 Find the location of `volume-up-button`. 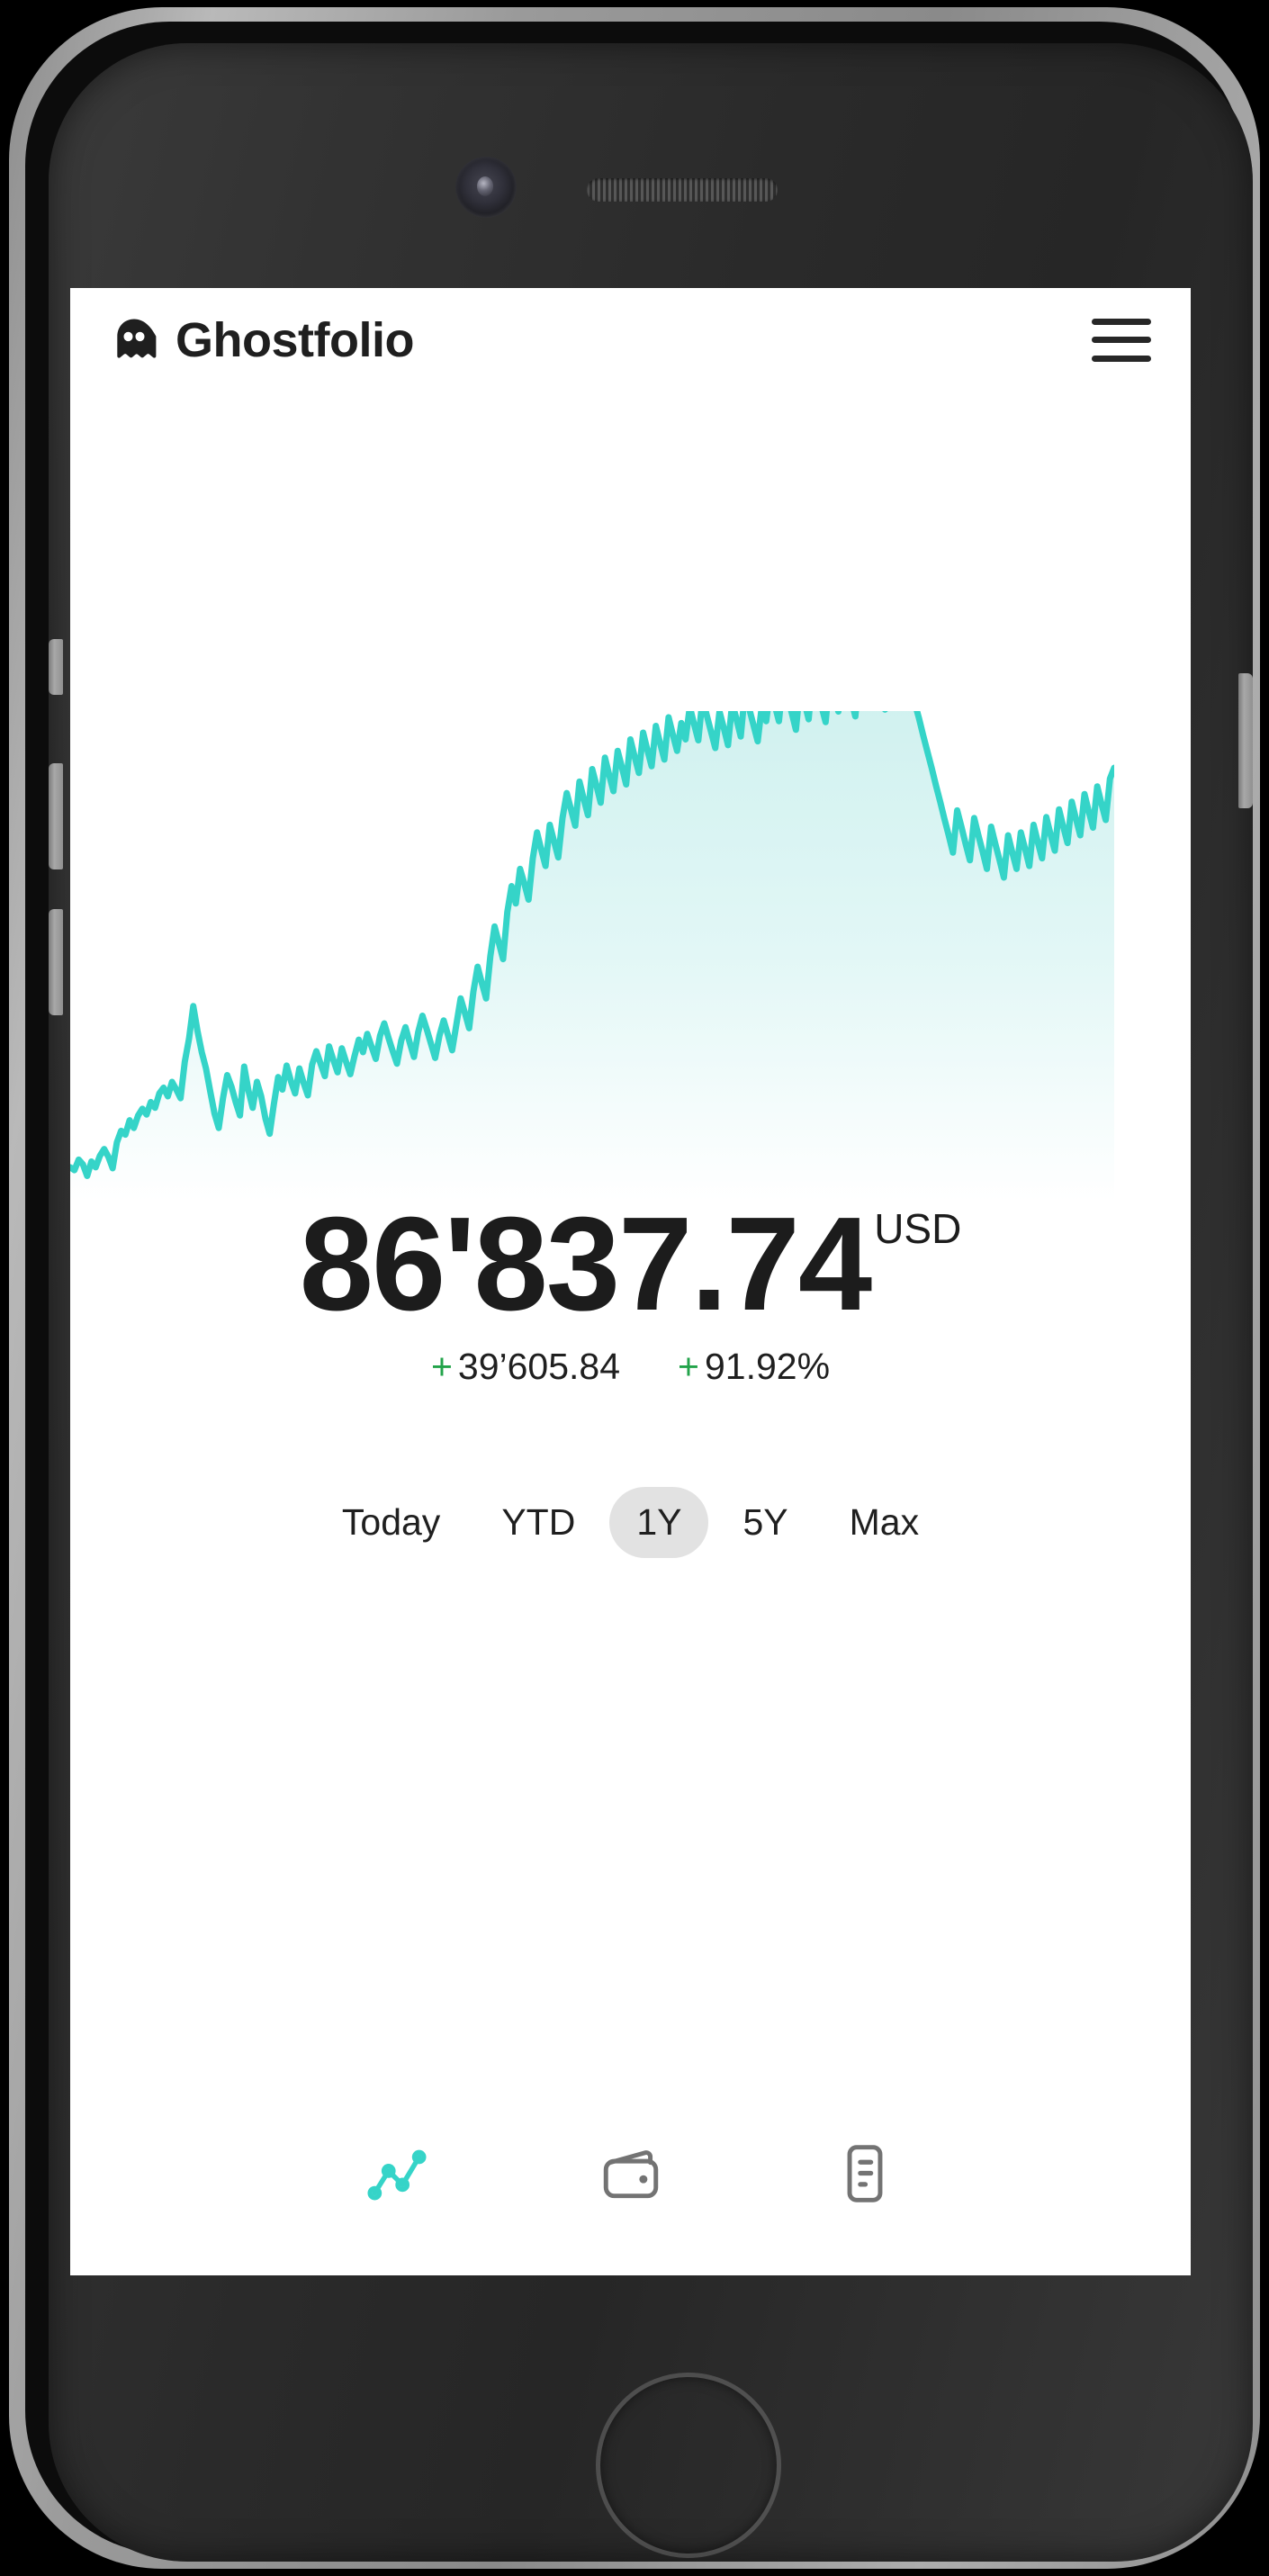

volume-up-button is located at coordinates (56, 816).